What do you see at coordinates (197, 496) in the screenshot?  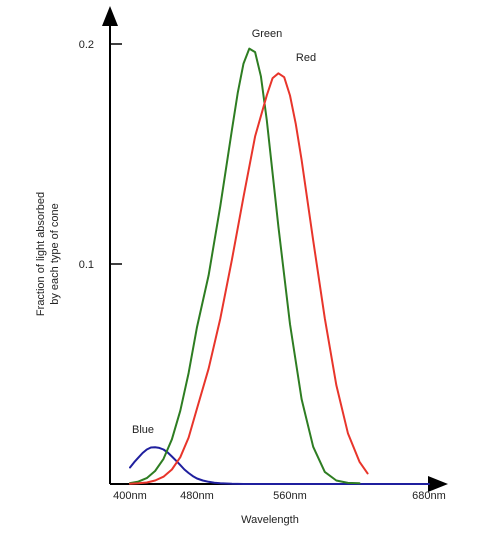 I see `x-tick-label: 480nm` at bounding box center [197, 496].